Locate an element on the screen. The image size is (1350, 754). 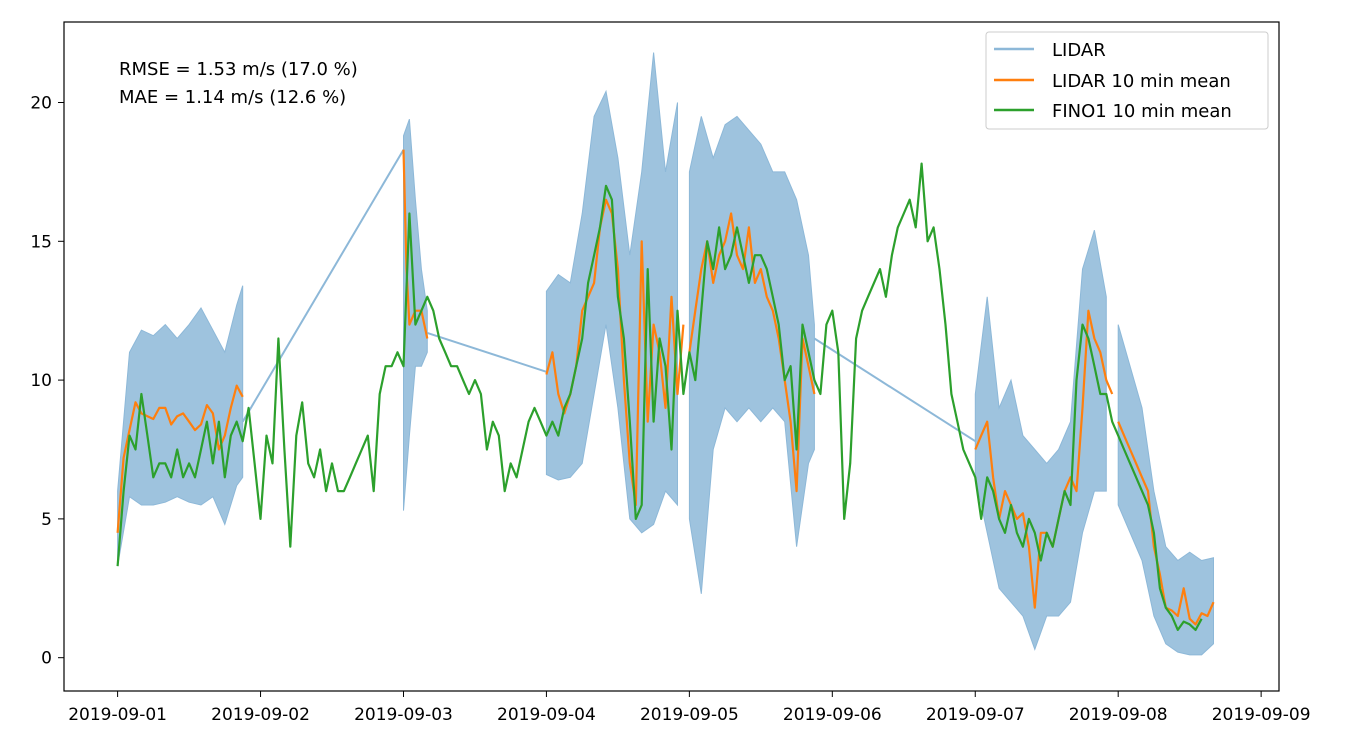
x-tick-label: 2019-09-07 is located at coordinates (975, 715).